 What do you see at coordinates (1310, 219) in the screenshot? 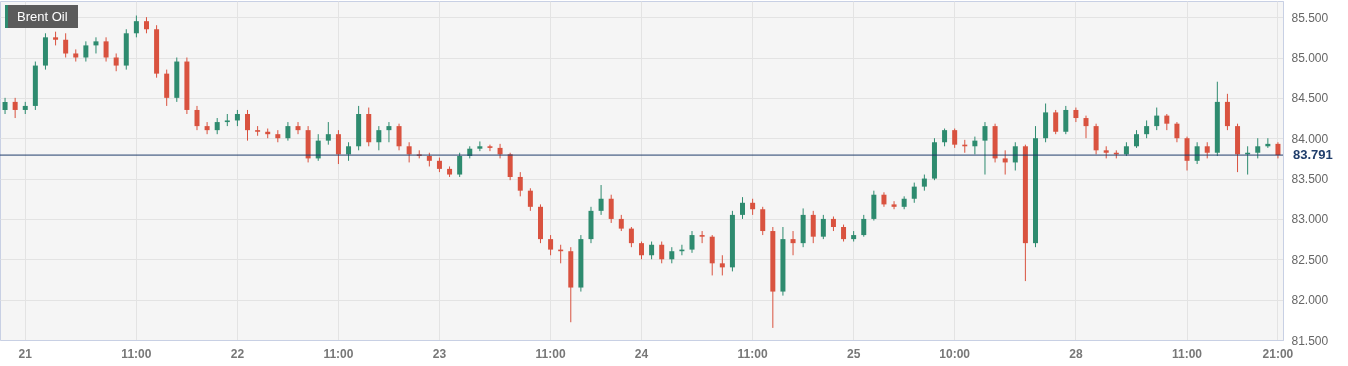
I see `y-tick-label: 83.000` at bounding box center [1310, 219].